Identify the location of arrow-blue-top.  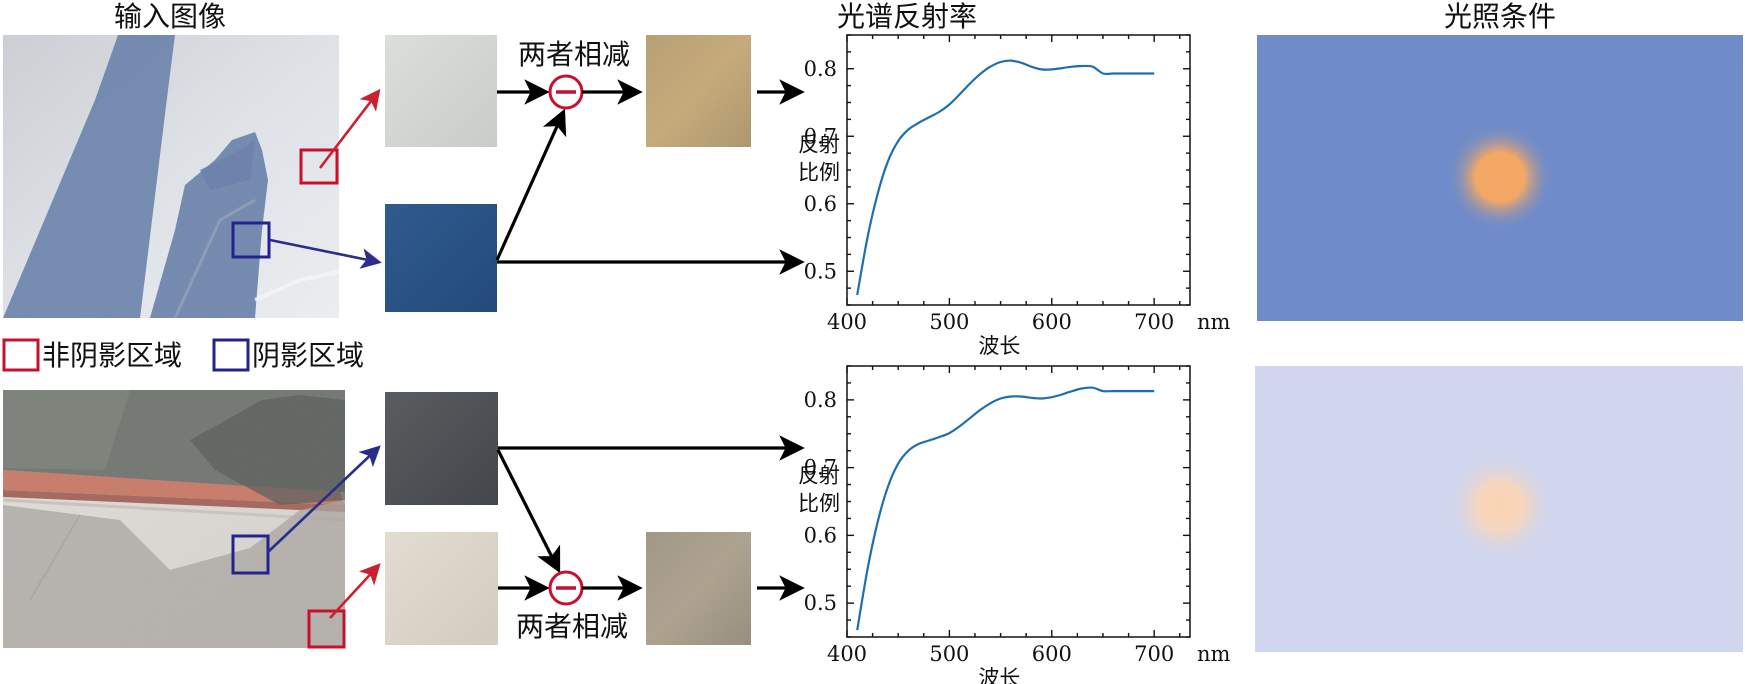
(325, 253).